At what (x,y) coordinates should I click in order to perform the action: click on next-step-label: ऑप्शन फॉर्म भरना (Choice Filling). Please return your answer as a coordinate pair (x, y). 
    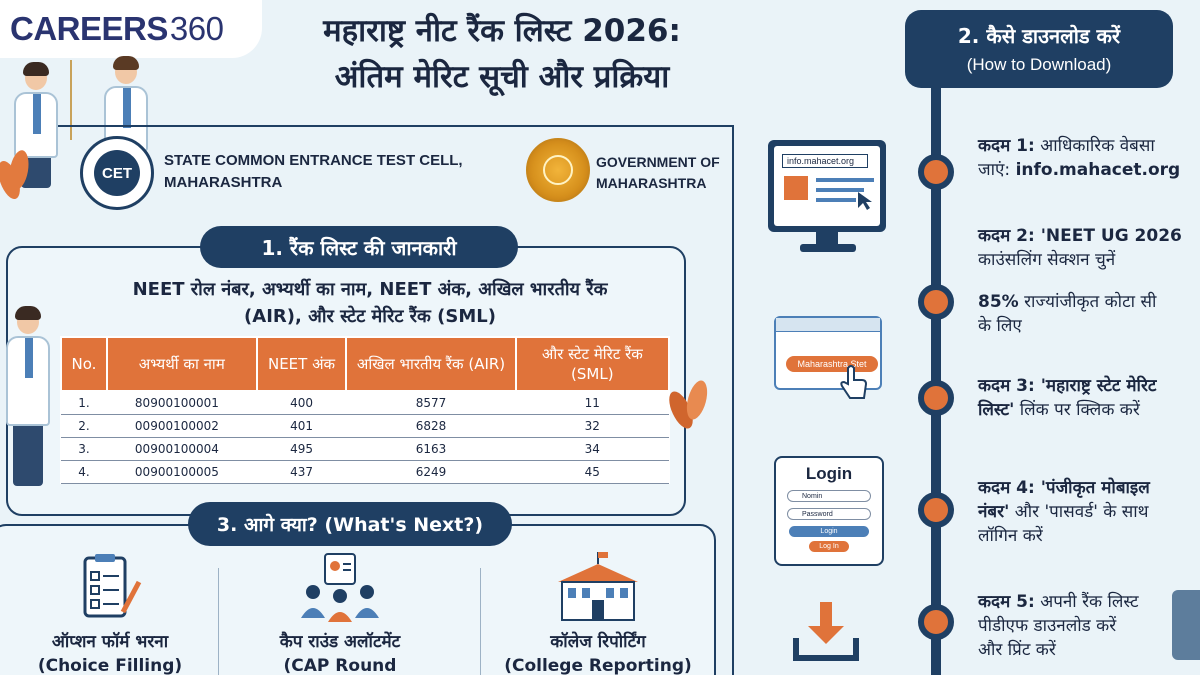
    Looking at the image, I should click on (110, 652).